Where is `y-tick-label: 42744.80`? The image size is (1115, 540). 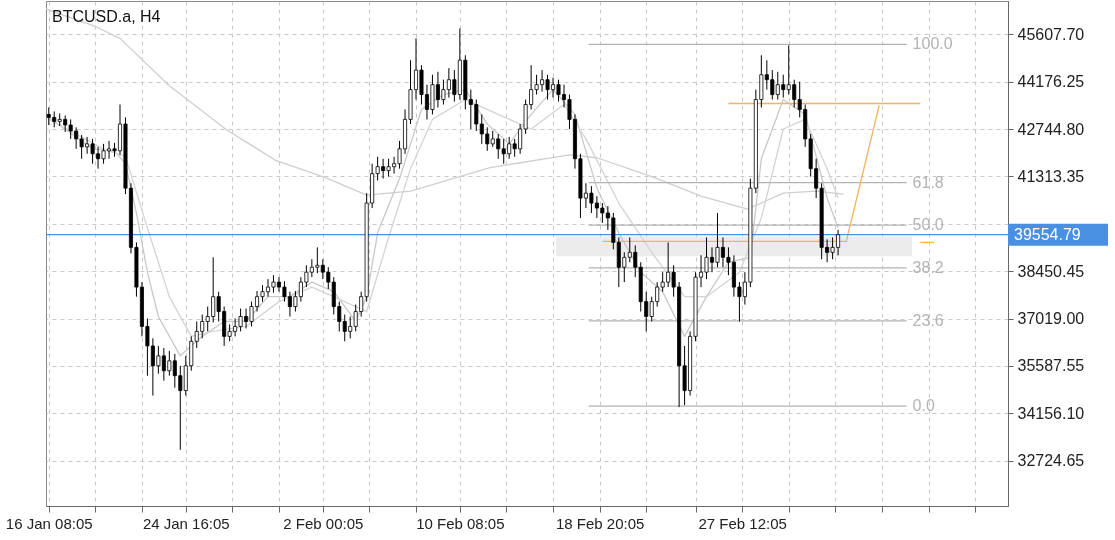 y-tick-label: 42744.80 is located at coordinates (1051, 129).